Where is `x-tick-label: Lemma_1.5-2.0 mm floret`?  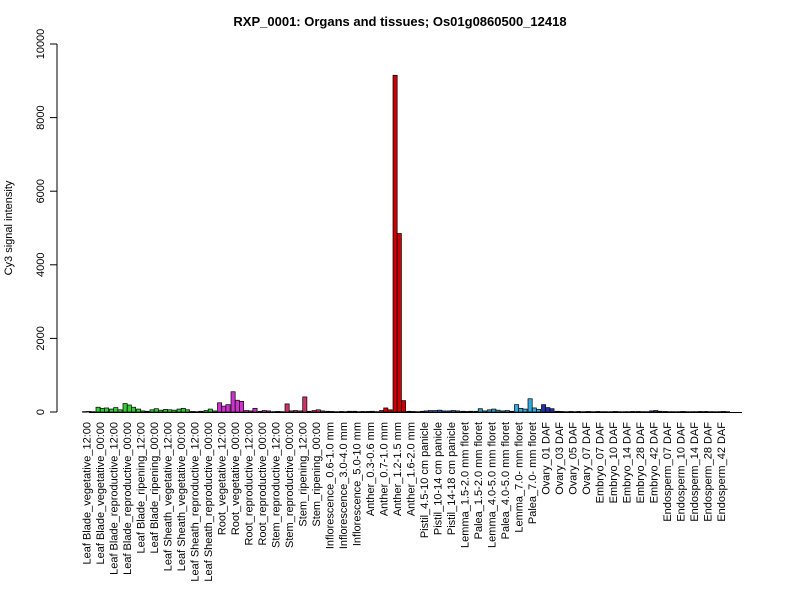 x-tick-label: Lemma_1.5-2.0 mm floret is located at coordinates (465, 485).